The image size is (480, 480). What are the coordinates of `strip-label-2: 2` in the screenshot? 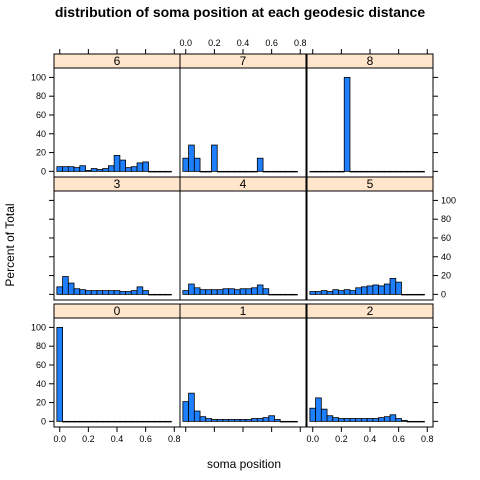 It's located at (370, 311).